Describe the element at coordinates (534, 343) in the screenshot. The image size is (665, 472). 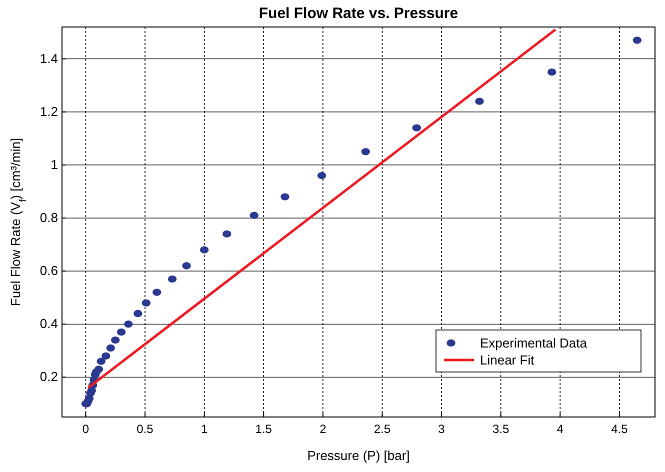
I see `legend-label: Experimental Data` at that location.